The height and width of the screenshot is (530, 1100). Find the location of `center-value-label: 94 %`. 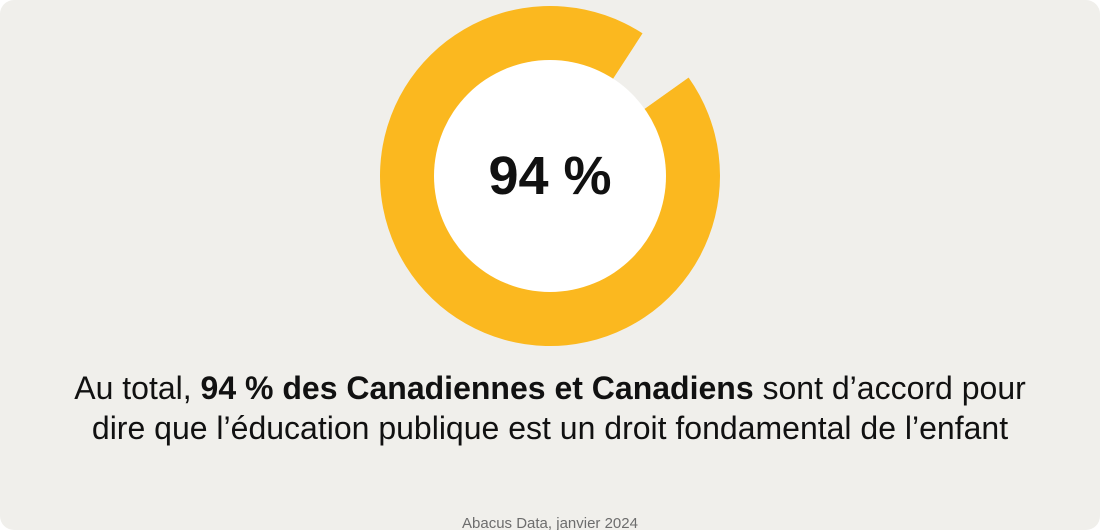

center-value-label: 94 % is located at coordinates (549, 176).